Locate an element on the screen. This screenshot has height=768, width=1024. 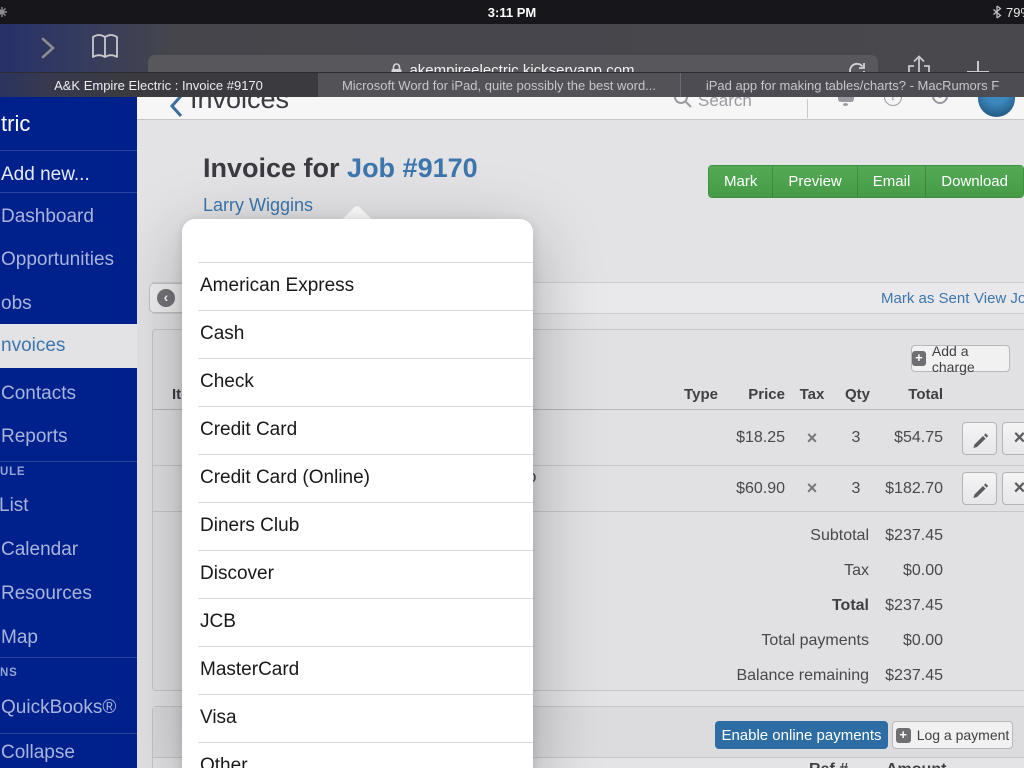
sidebar-section-addons: NS is located at coordinates (9, 673).